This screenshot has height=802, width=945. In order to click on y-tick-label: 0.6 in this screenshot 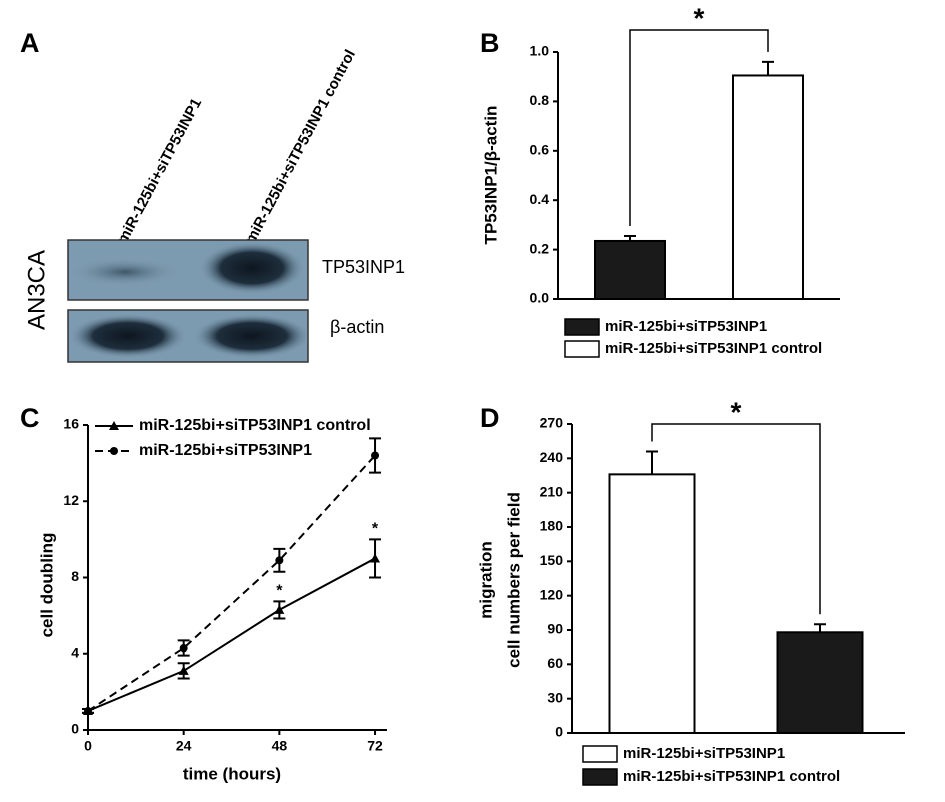, I will do `click(540, 150)`.